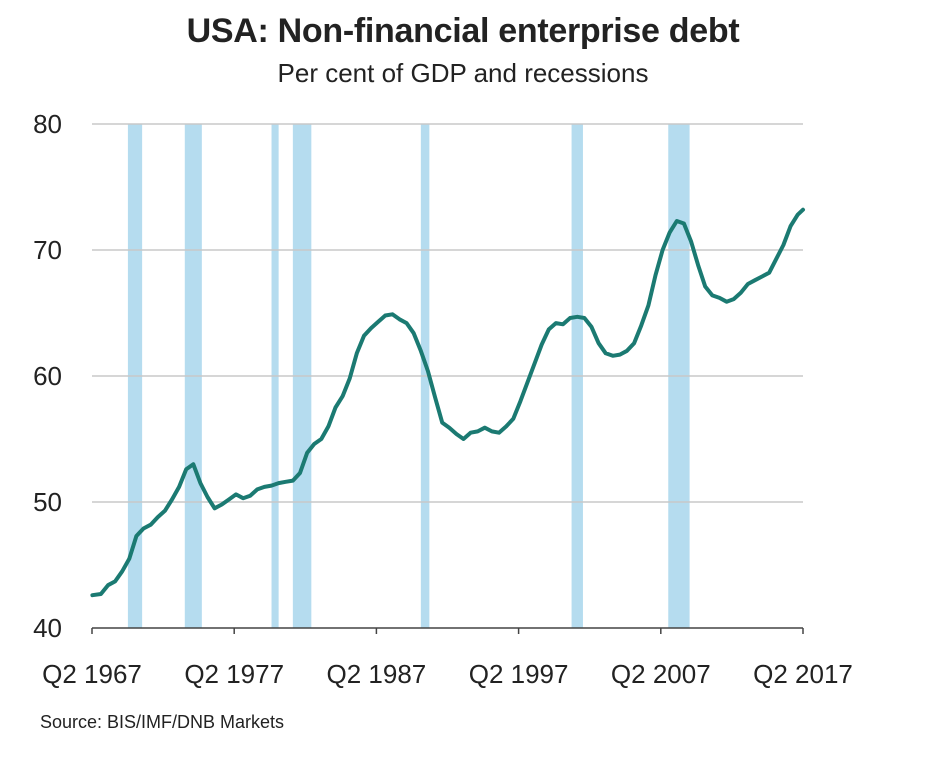 The image size is (926, 758). I want to click on x-axis, so click(447, 630).